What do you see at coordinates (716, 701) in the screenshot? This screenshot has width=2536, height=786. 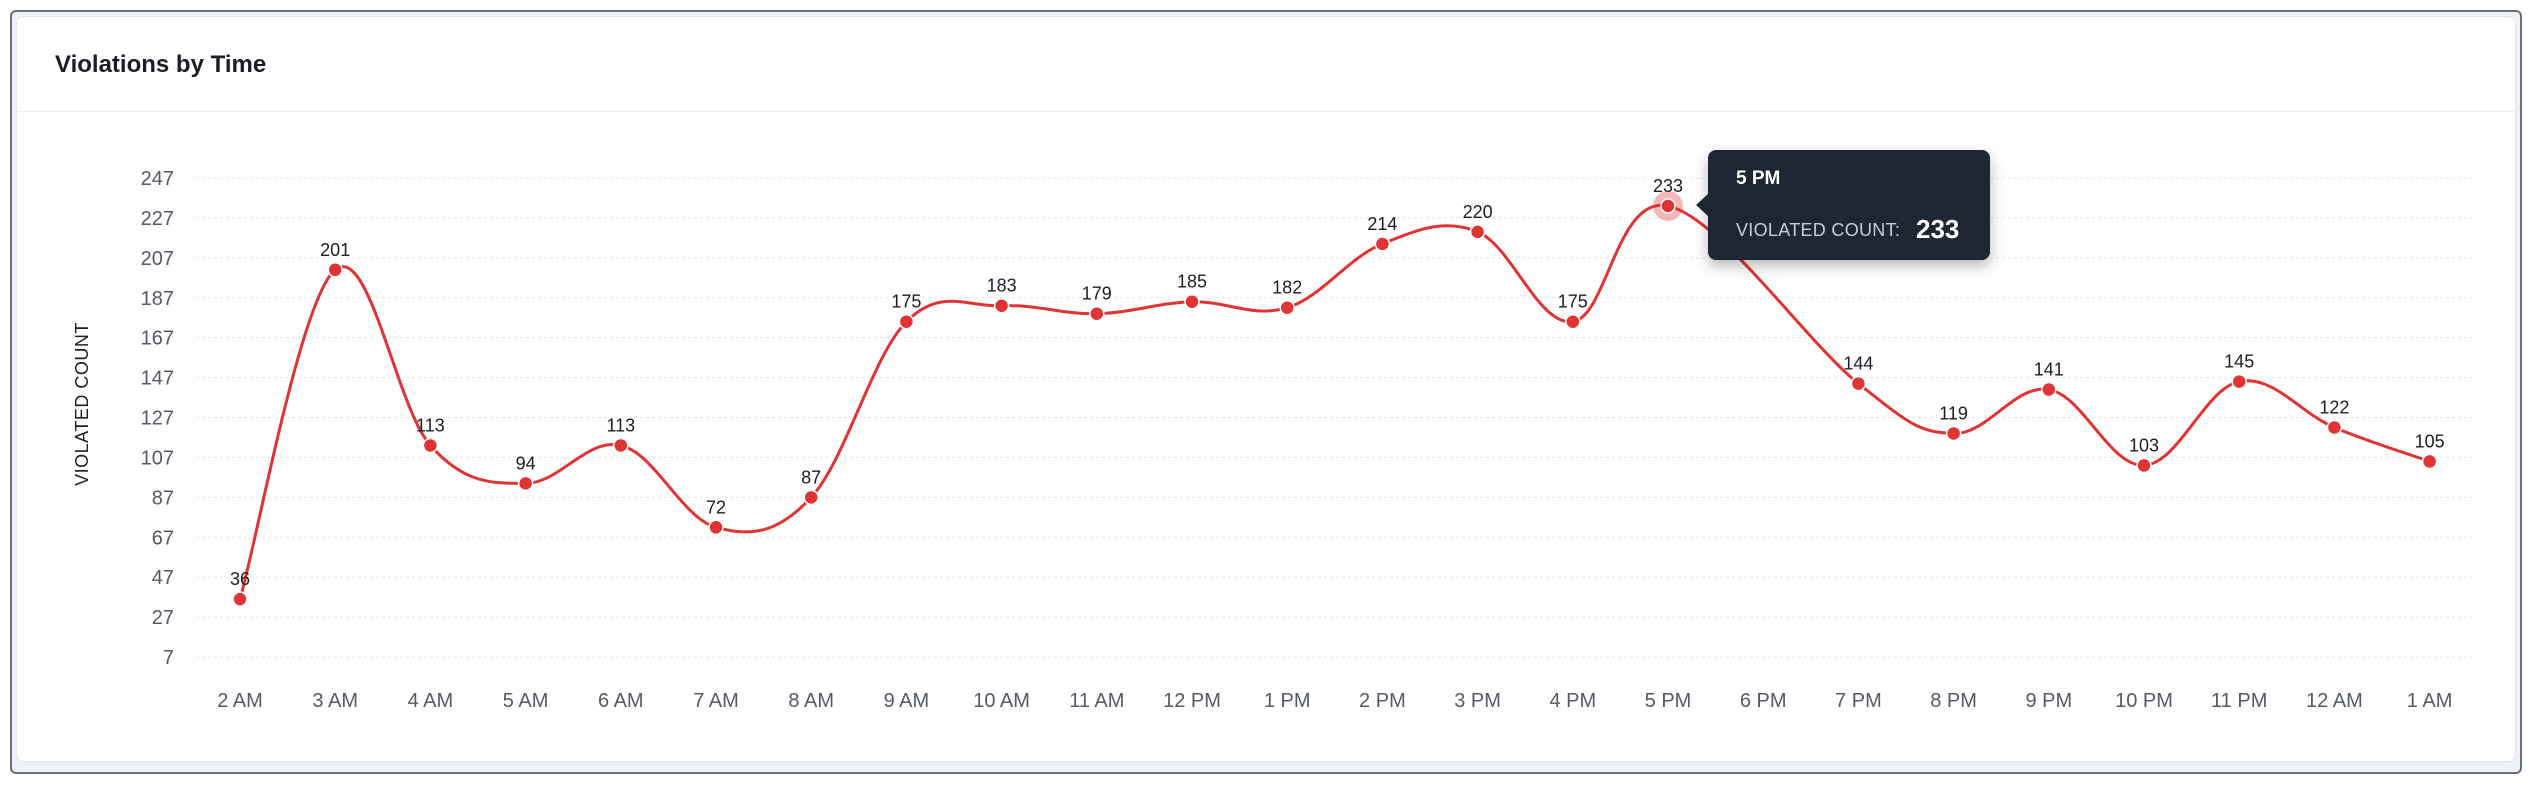 I see `x-tick-label: 7 AM` at bounding box center [716, 701].